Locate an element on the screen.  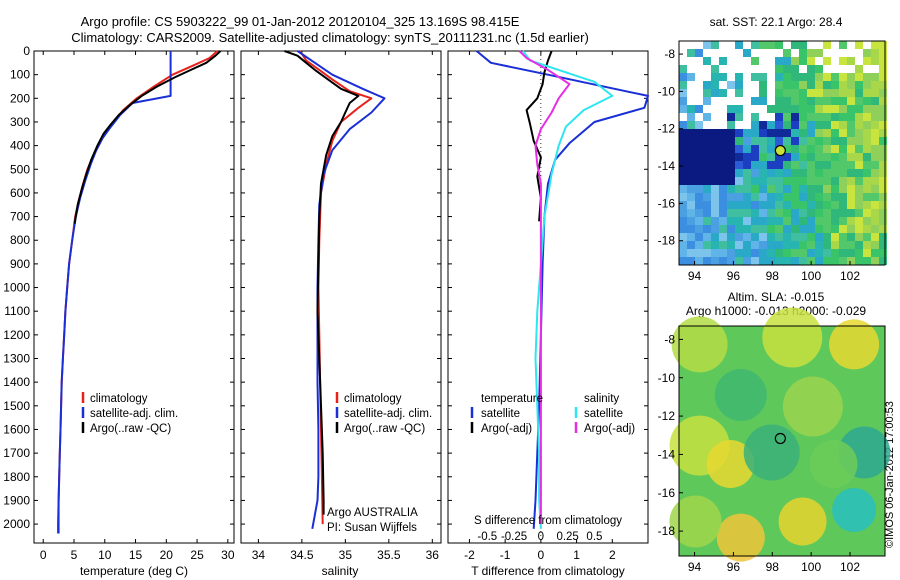
depth-tick-label: 1400 is located at coordinates (16, 382).